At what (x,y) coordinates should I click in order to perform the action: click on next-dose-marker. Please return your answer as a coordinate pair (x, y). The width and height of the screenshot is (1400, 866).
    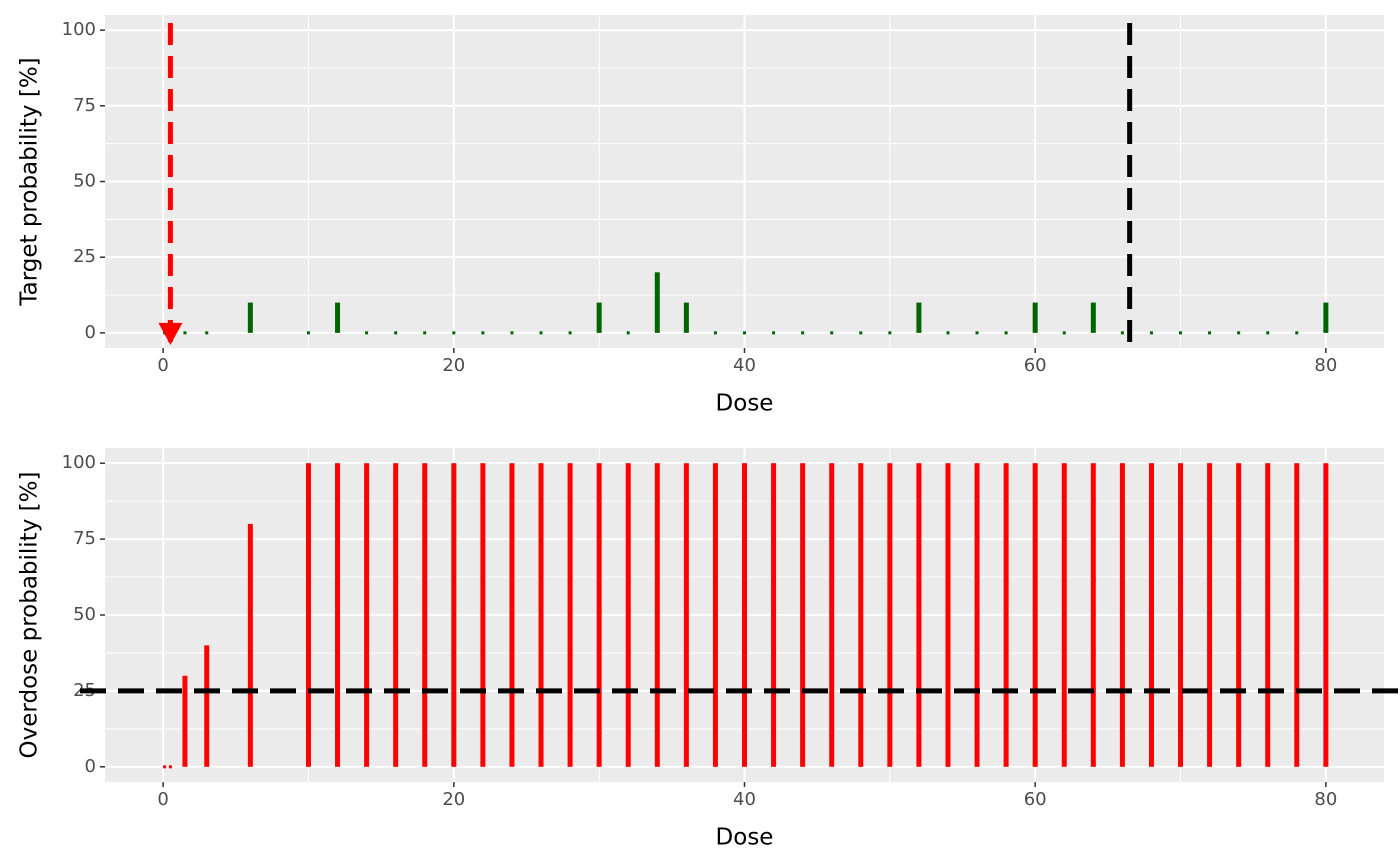
    Looking at the image, I should click on (170, 333).